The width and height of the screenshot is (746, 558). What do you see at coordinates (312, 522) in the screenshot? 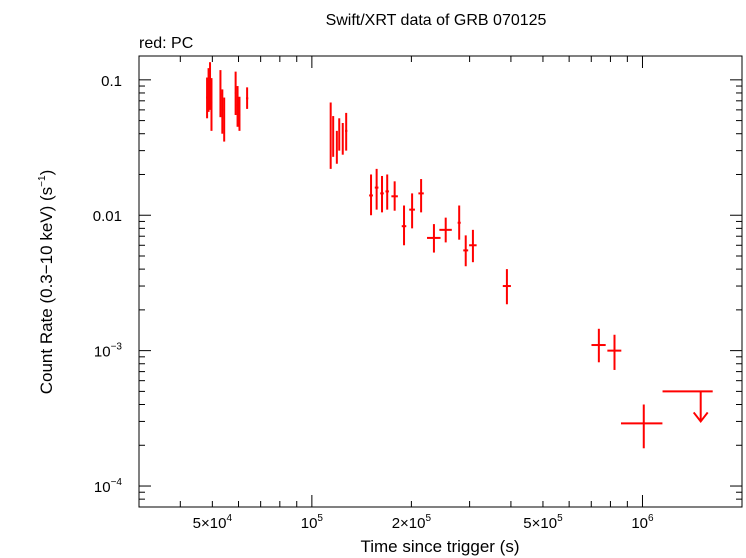
I see `x-tick-label: 10⁵` at bounding box center [312, 522].